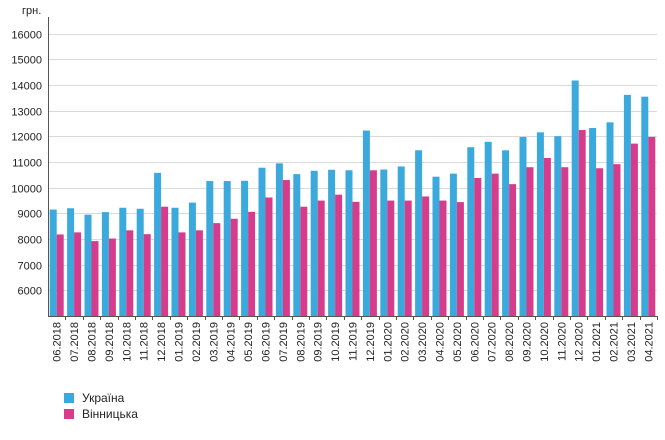 This screenshot has height=440, width=665. I want to click on bar-ukraine-07.2018, so click(71, 262).